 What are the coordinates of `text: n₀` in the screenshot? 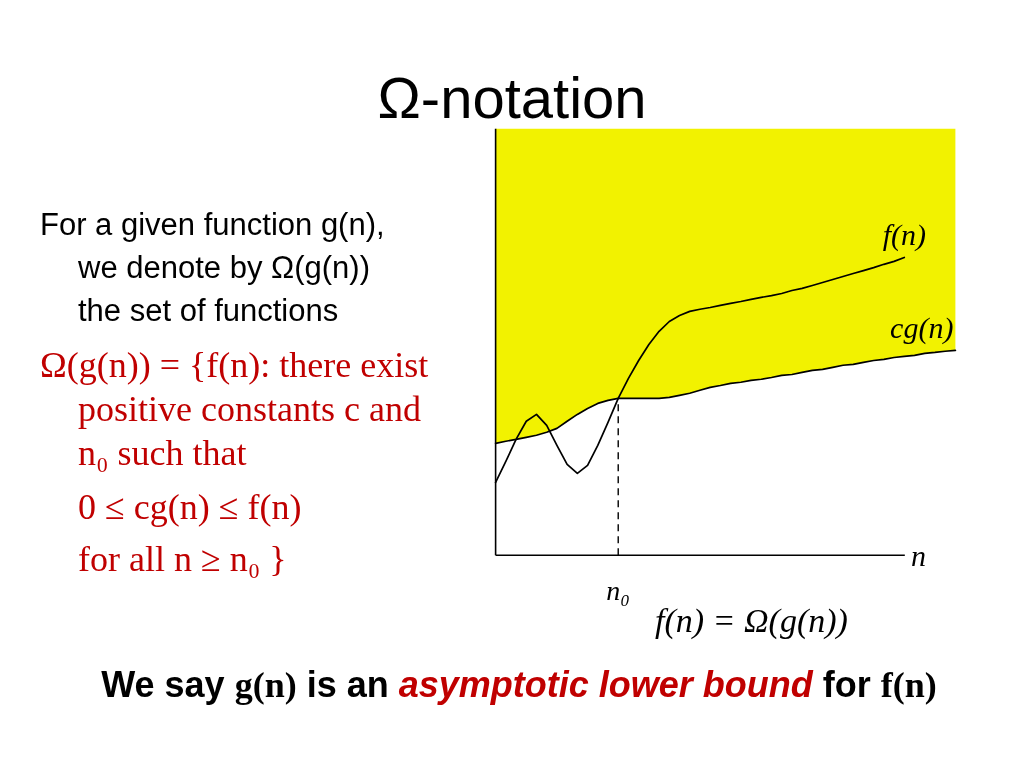 It's located at (618, 591).